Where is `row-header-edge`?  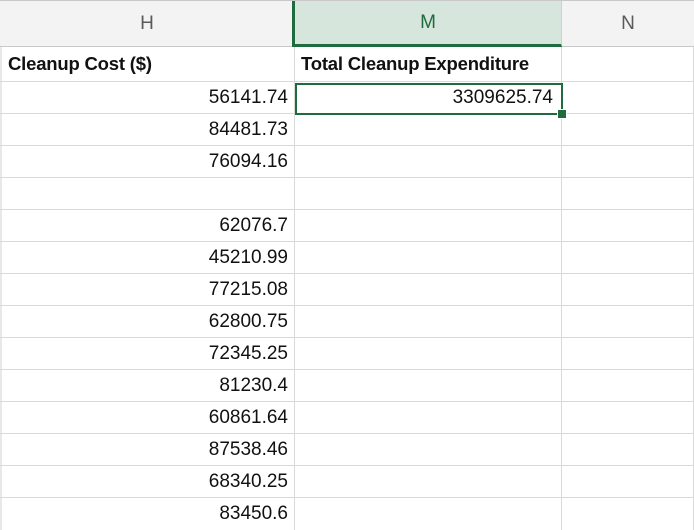
row-header-edge is located at coordinates (1, 288).